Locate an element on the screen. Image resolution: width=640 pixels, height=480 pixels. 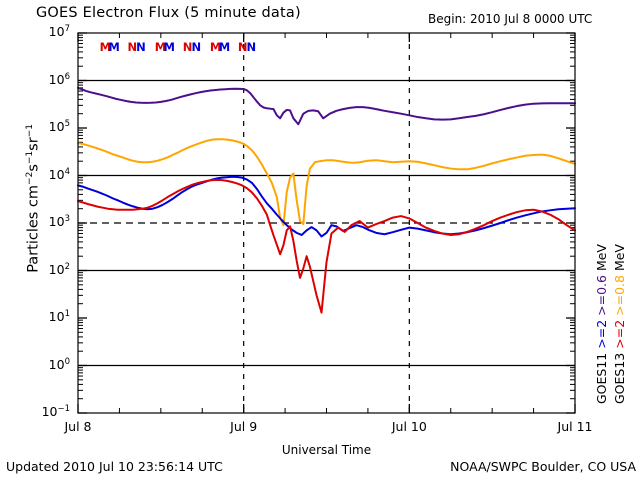
mn-marker-m-9: M is located at coordinates (224, 47).